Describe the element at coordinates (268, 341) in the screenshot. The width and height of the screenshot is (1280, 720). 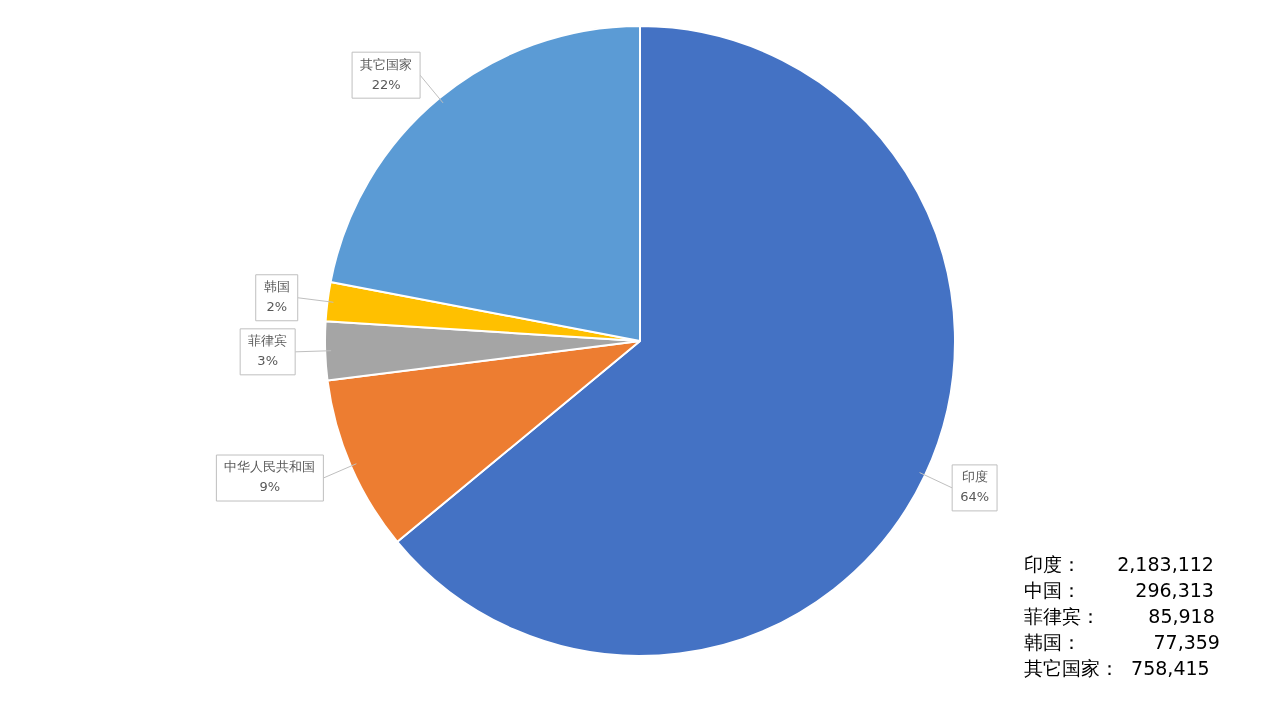
I see `slice-label: 菲律宾` at that location.